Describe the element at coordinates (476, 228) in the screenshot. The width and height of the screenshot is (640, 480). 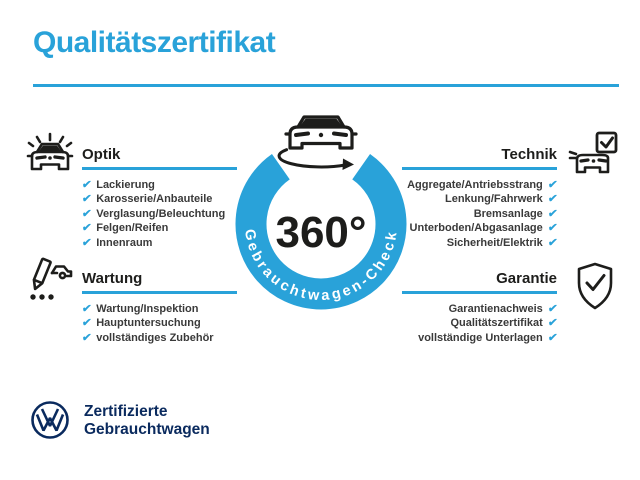
I see `checklist-item-label: Unterboden/Abgasanlage` at that location.